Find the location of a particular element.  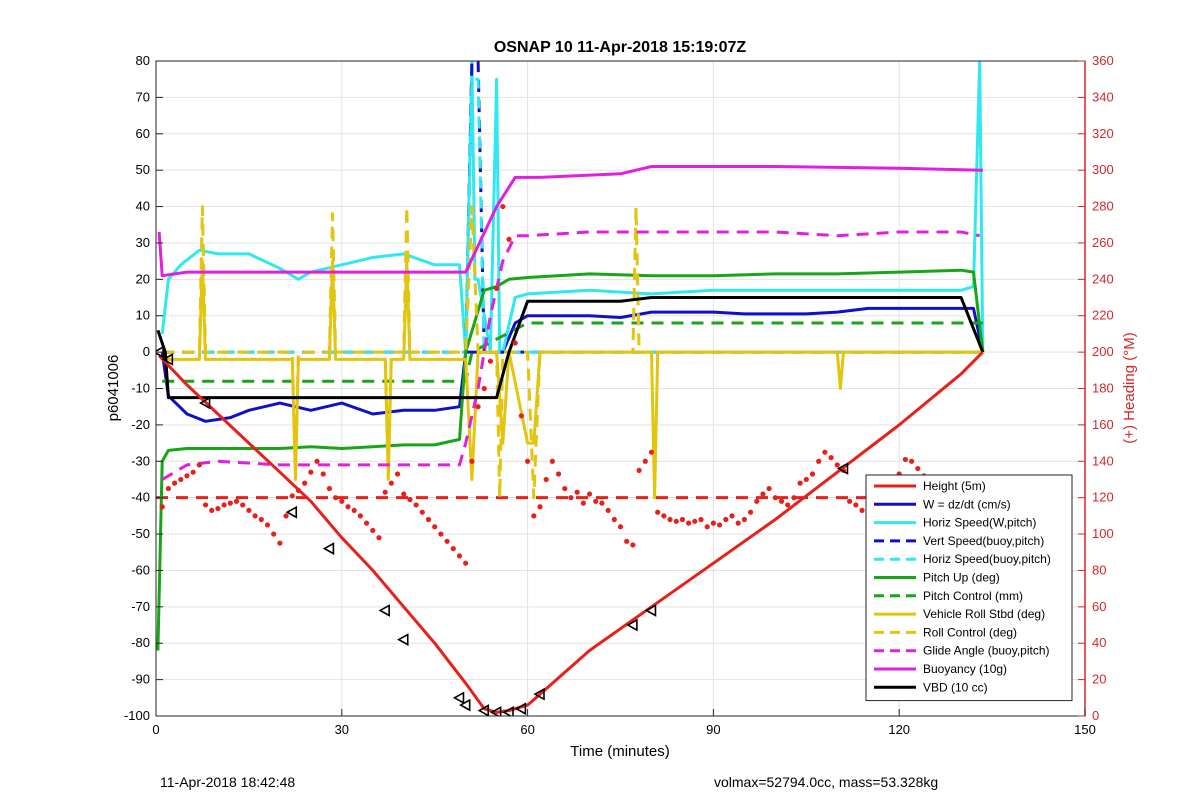

legend-label: VBD (10 cc) is located at coordinates (955, 687).